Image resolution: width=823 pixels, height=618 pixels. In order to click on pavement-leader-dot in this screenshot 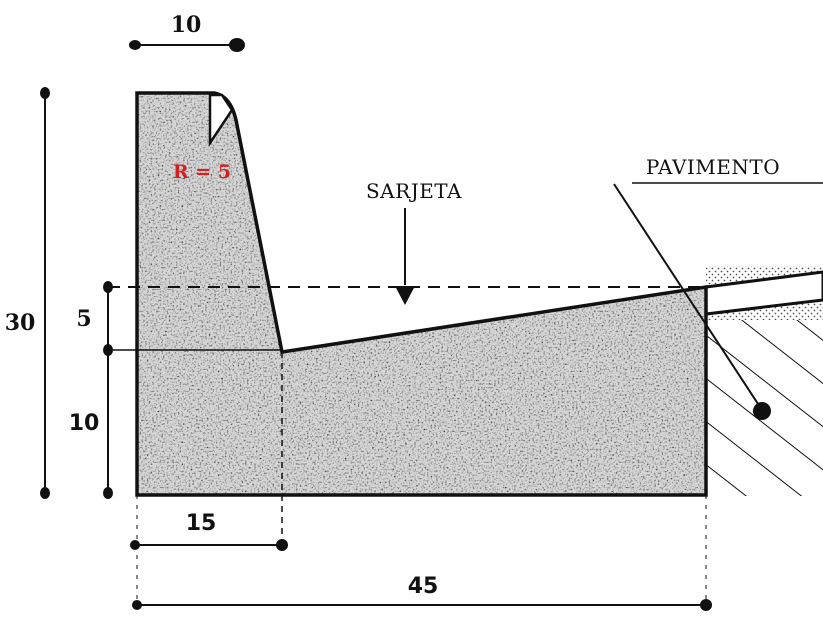, I will do `click(762, 411)`.